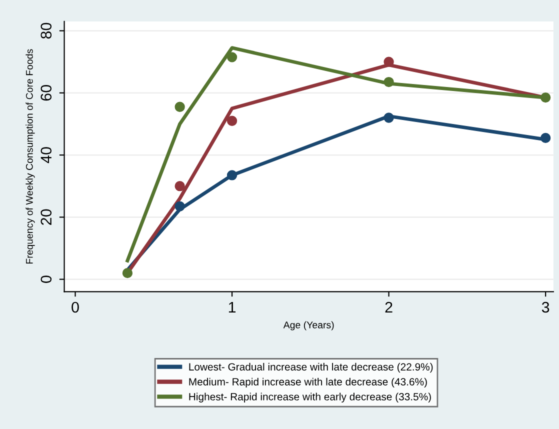  I want to click on legend-label: Medium- Rapid increase with late decrease (43.6%), so click(308, 383).